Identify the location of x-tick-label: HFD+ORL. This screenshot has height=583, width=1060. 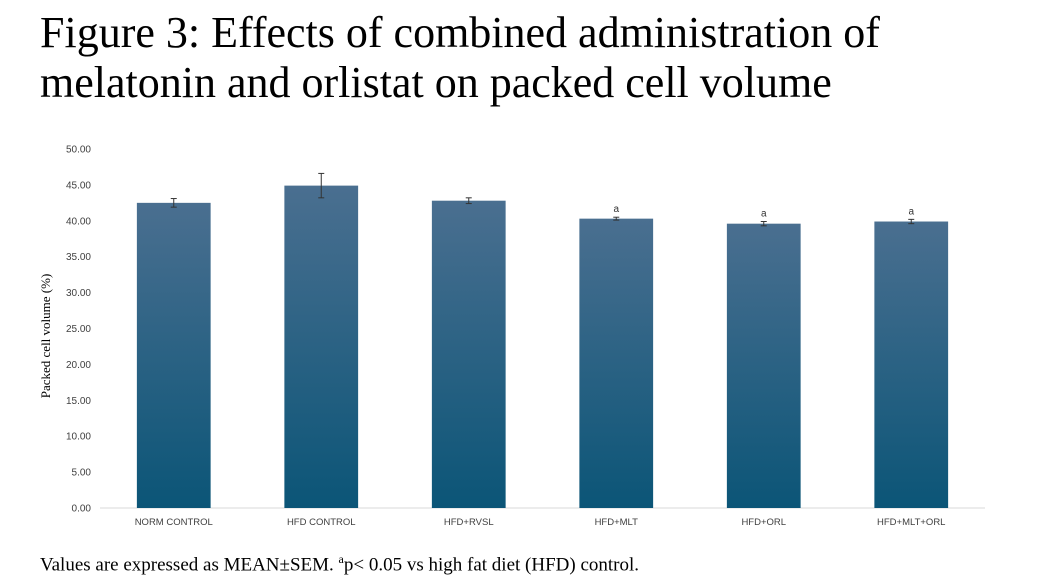
(763, 522).